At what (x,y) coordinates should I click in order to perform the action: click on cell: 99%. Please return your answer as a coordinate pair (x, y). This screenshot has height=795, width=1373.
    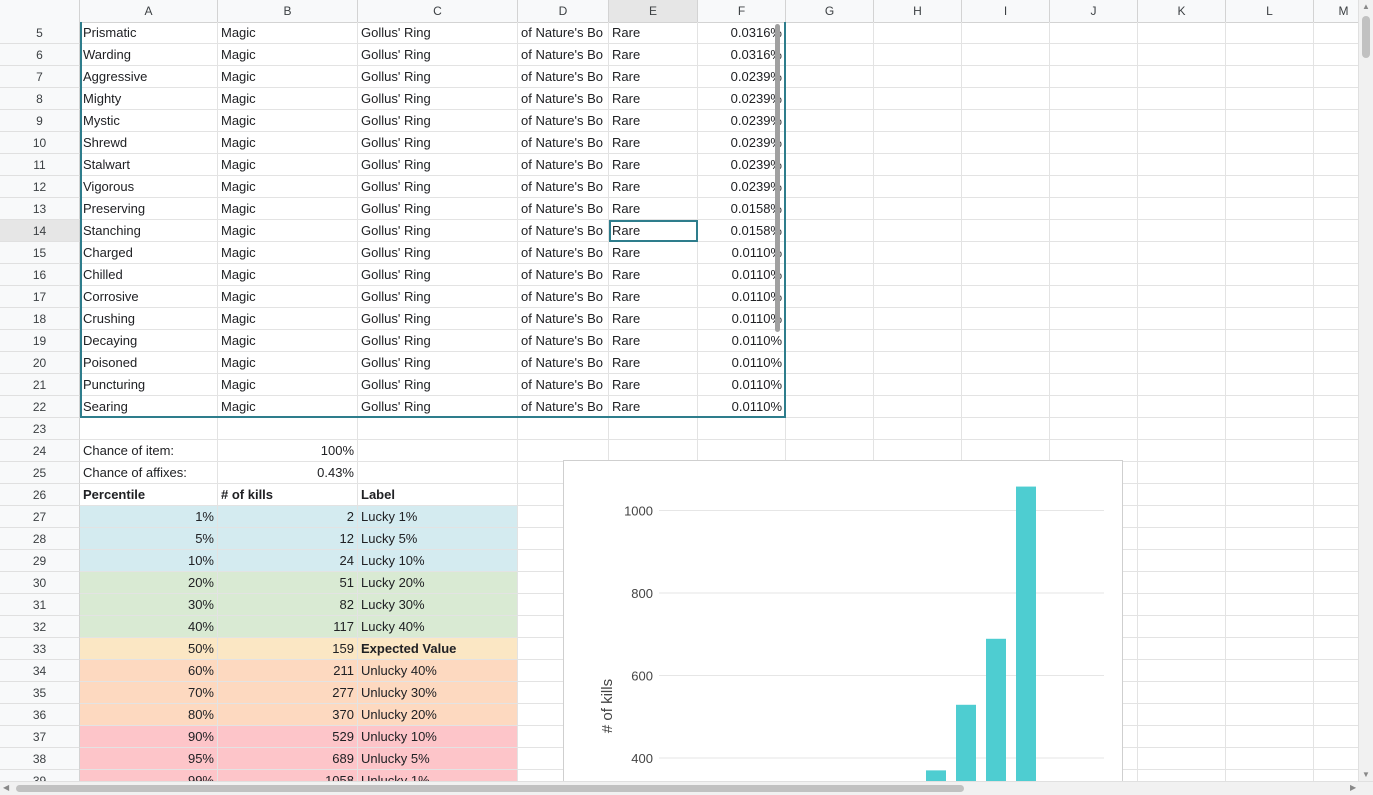
    Looking at the image, I should click on (149, 776).